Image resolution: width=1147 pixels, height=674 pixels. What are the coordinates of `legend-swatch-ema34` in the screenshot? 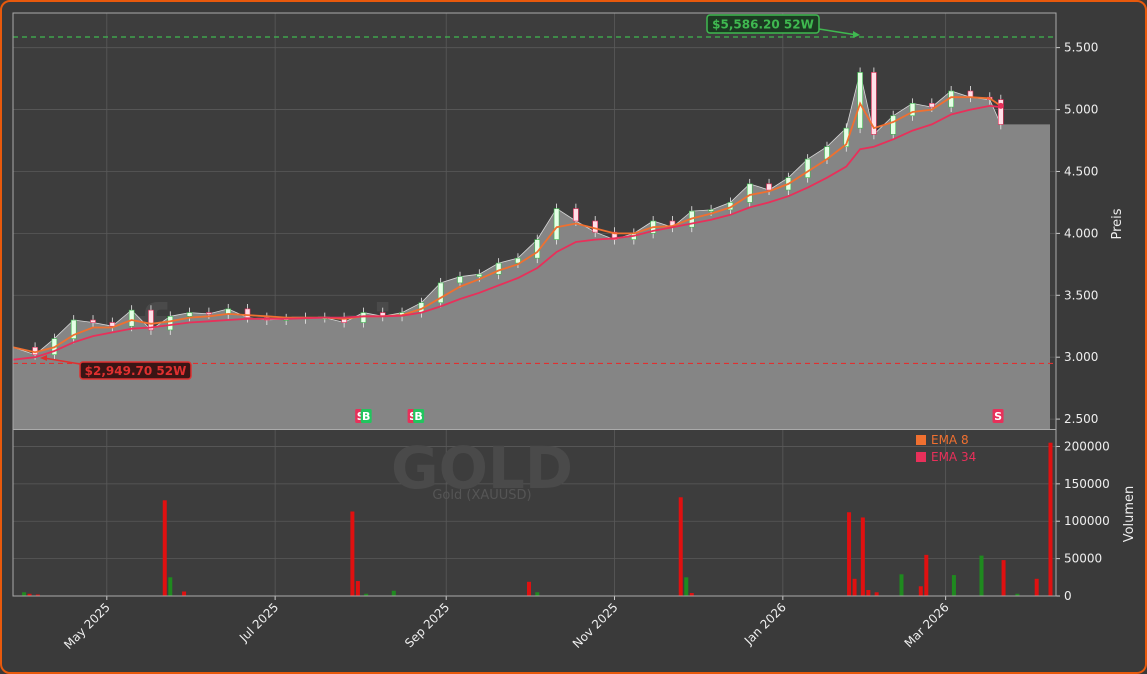 It's located at (921, 457).